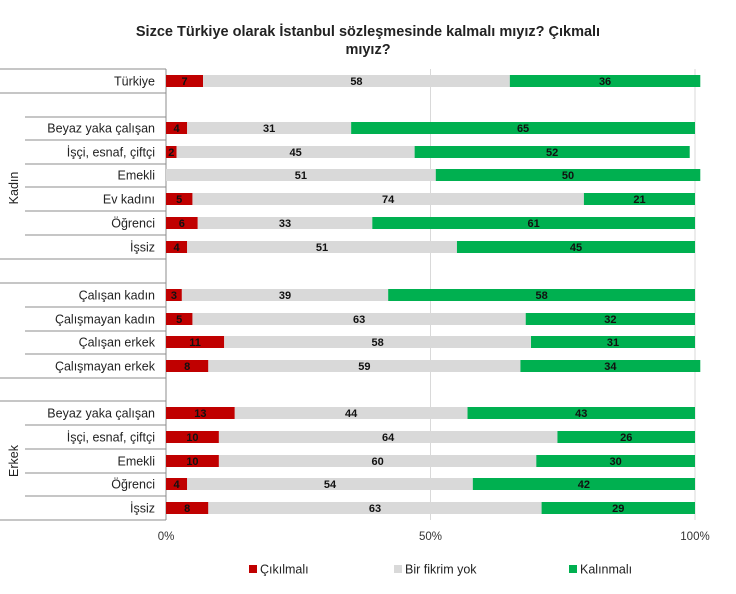  I want to click on data-label: 11, so click(195, 343).